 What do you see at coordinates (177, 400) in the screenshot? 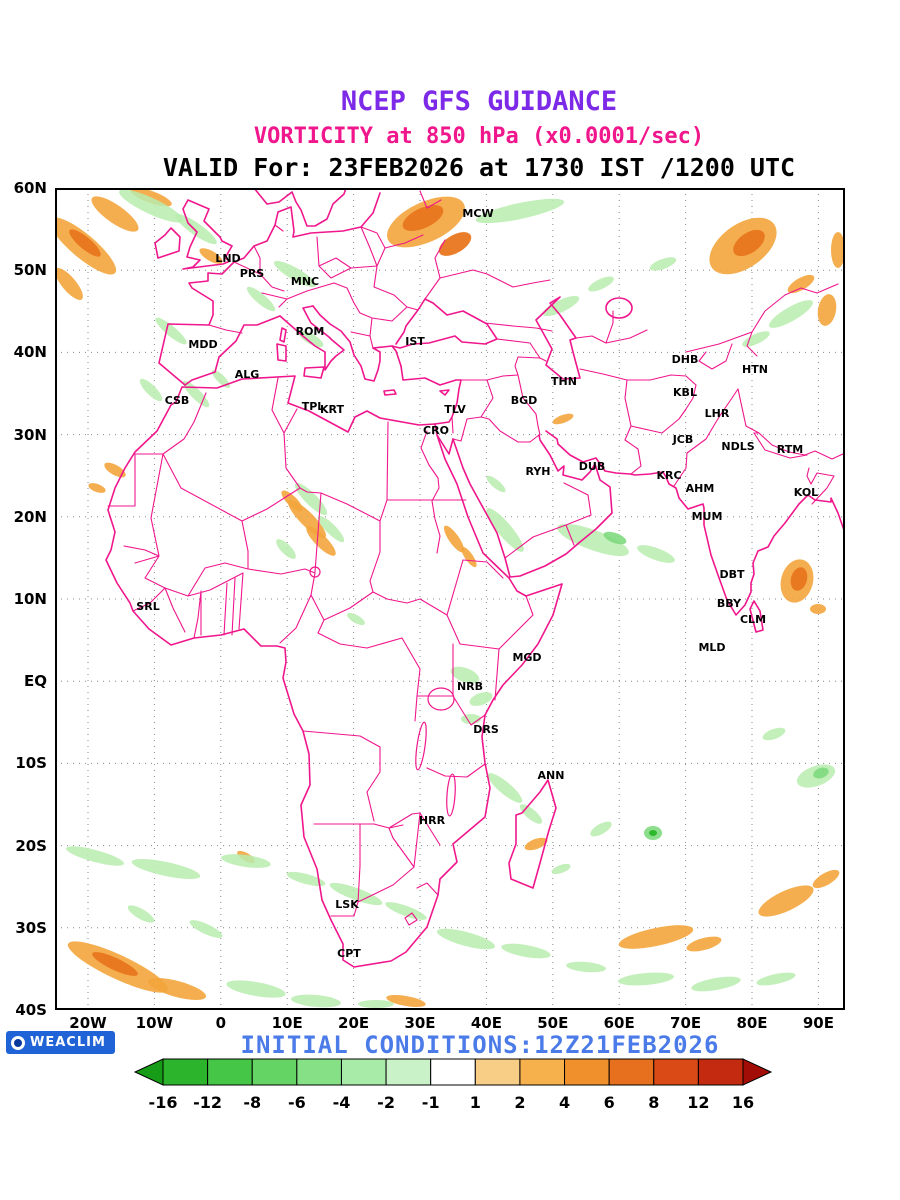
I see `station-label-csb: CSB` at bounding box center [177, 400].